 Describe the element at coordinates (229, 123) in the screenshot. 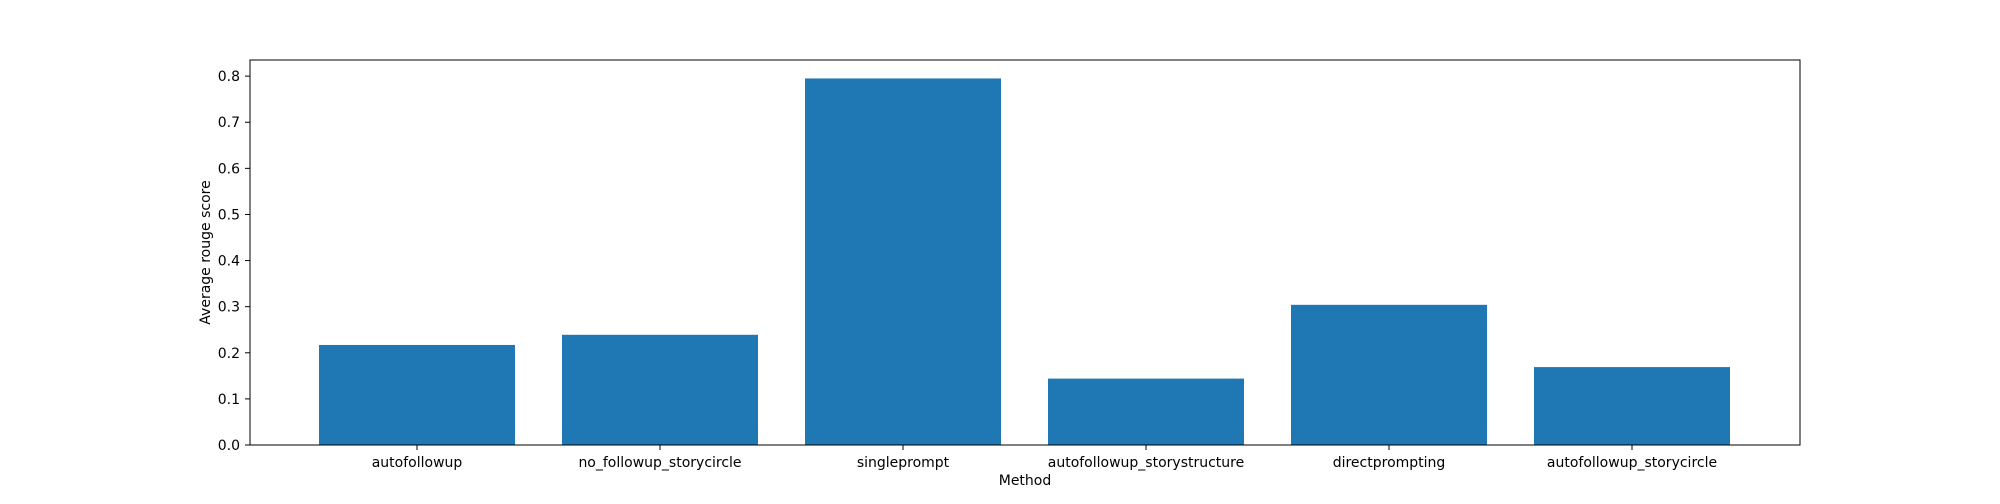

I see `y-tick-label: 0.7` at that location.